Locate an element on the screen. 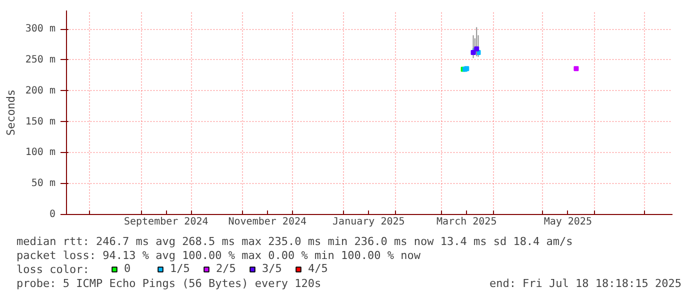 The width and height of the screenshot is (697, 297). x-tick-label: January 2025 is located at coordinates (368, 222).